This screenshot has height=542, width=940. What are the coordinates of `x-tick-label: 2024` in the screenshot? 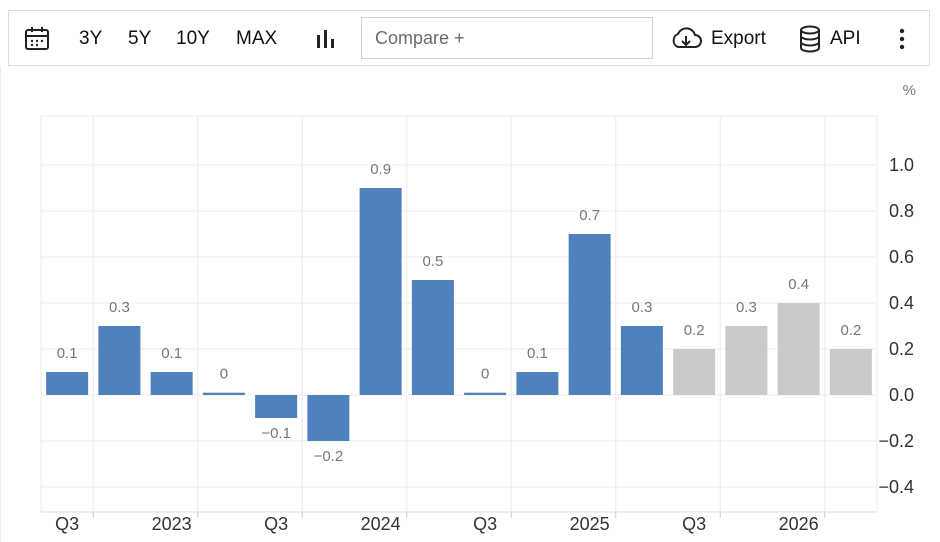 It's located at (381, 524).